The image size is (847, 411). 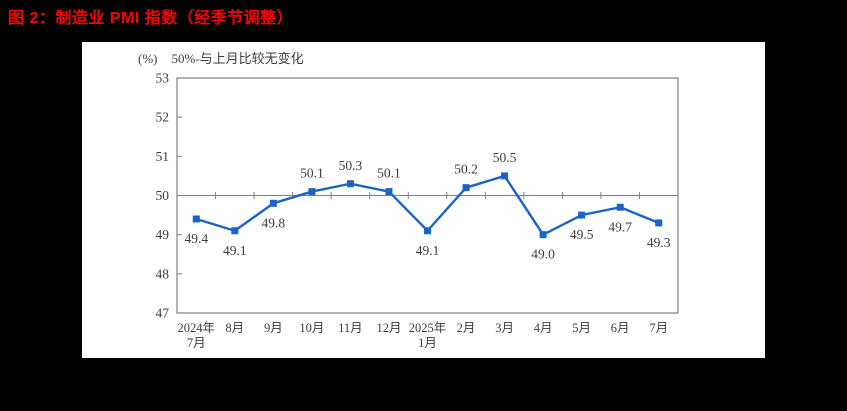 I want to click on data-point-label: 49.8, so click(x=274, y=222).